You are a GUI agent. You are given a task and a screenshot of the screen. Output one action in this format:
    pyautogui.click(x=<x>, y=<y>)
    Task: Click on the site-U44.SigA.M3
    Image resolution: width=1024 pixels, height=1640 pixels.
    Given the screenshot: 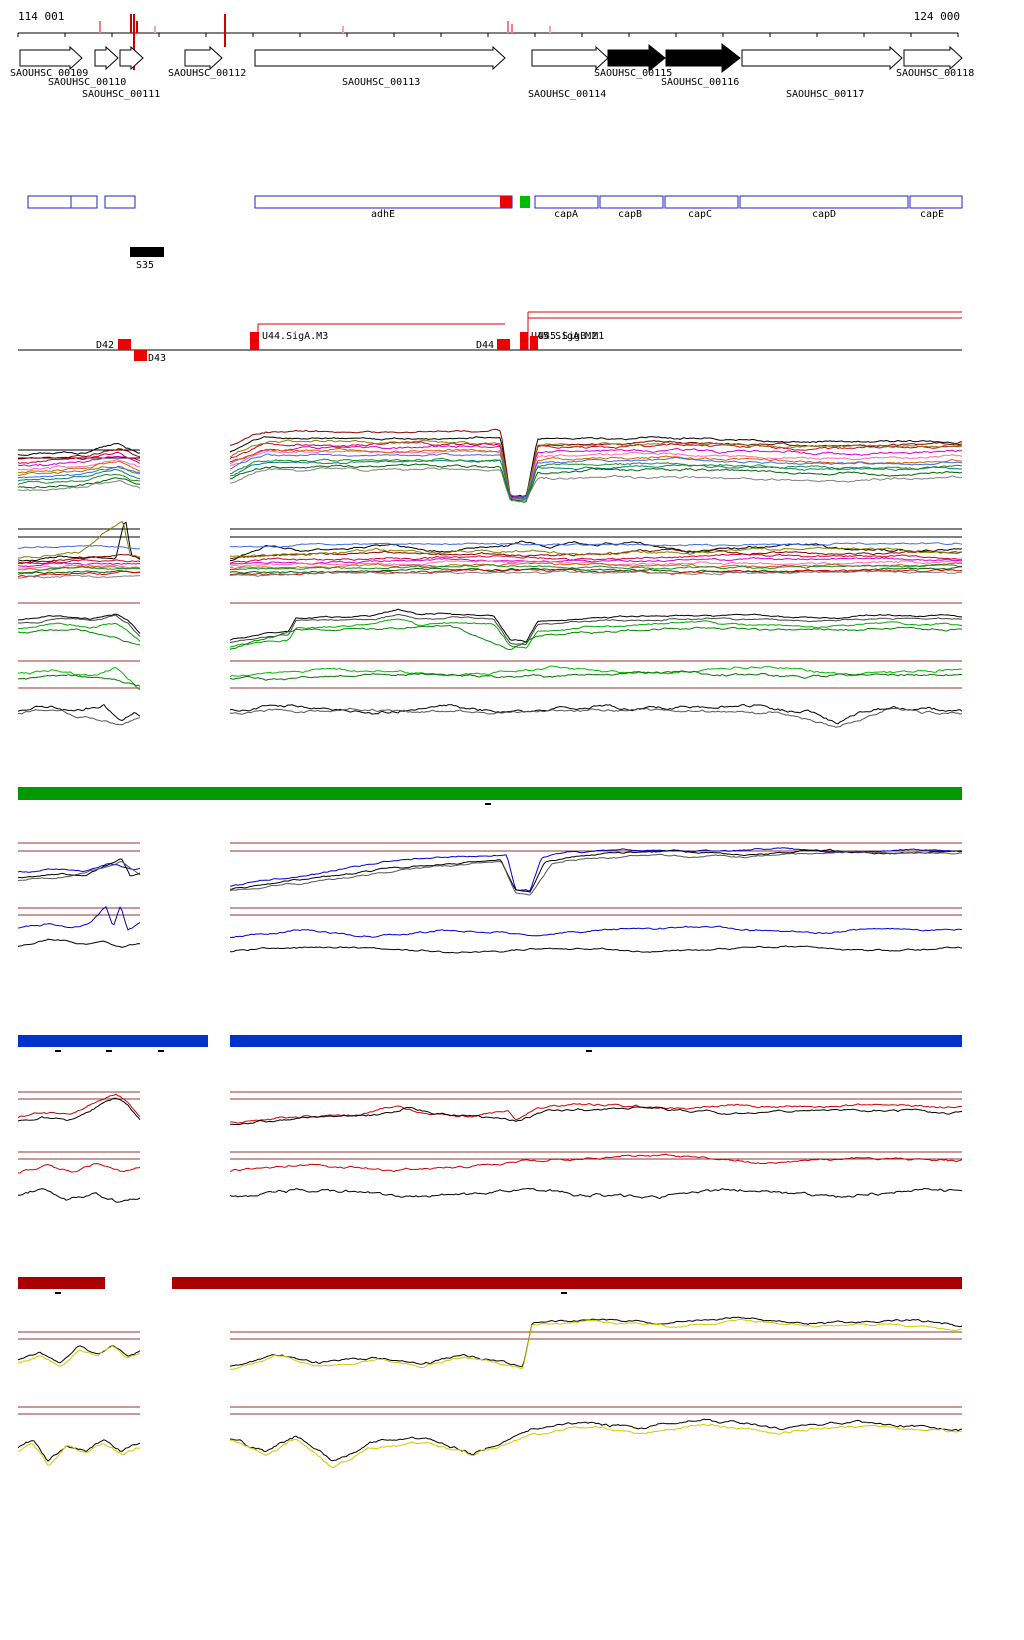 What is the action you would take?
    pyautogui.click(x=254, y=341)
    